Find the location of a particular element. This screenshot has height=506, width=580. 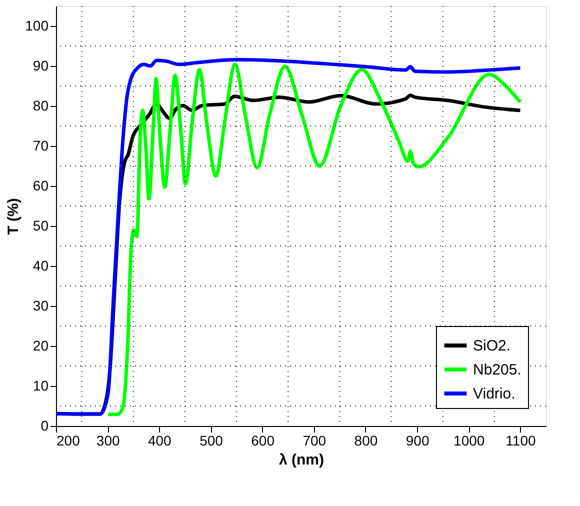

x-tick-label: 800 is located at coordinates (366, 440).